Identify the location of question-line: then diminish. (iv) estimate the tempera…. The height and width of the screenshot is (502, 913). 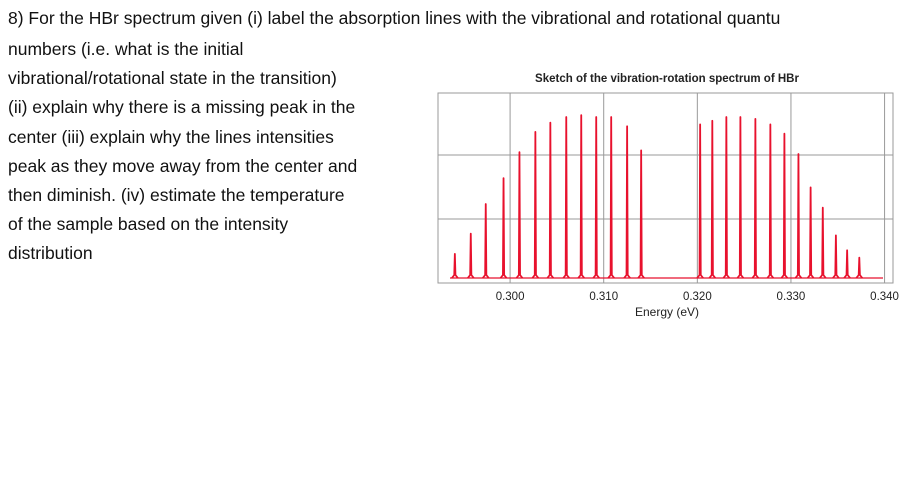
(176, 195).